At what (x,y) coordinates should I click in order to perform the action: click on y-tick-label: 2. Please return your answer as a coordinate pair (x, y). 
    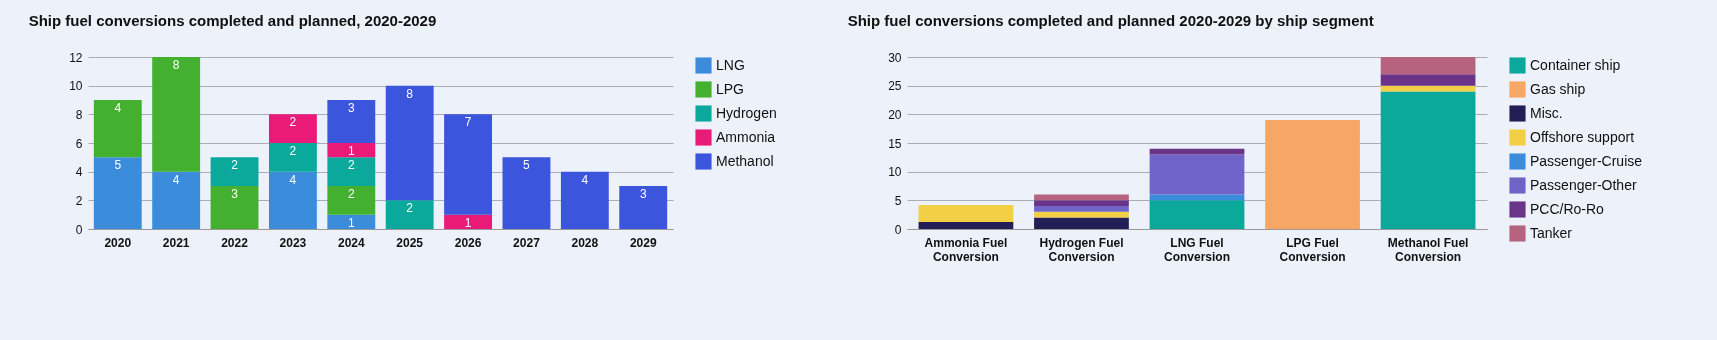
    Looking at the image, I should click on (79, 200).